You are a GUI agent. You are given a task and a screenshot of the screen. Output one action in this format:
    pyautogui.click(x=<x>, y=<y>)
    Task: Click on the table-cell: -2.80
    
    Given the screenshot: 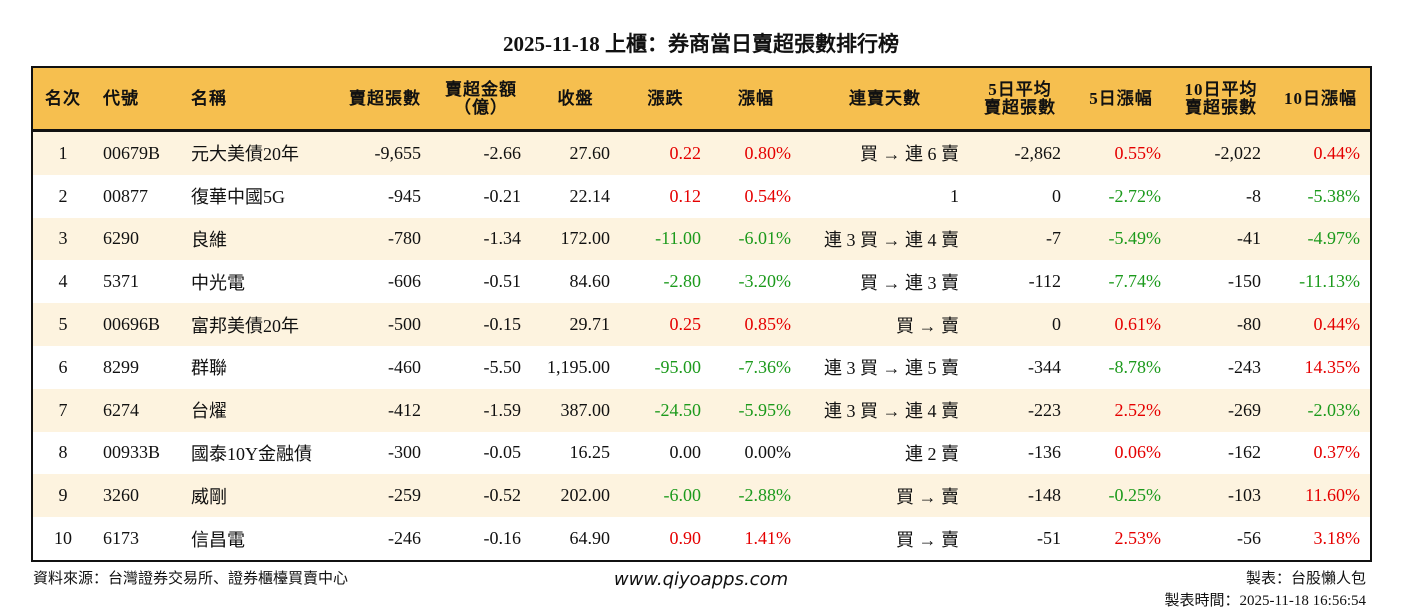 What is the action you would take?
    pyautogui.click(x=682, y=281)
    